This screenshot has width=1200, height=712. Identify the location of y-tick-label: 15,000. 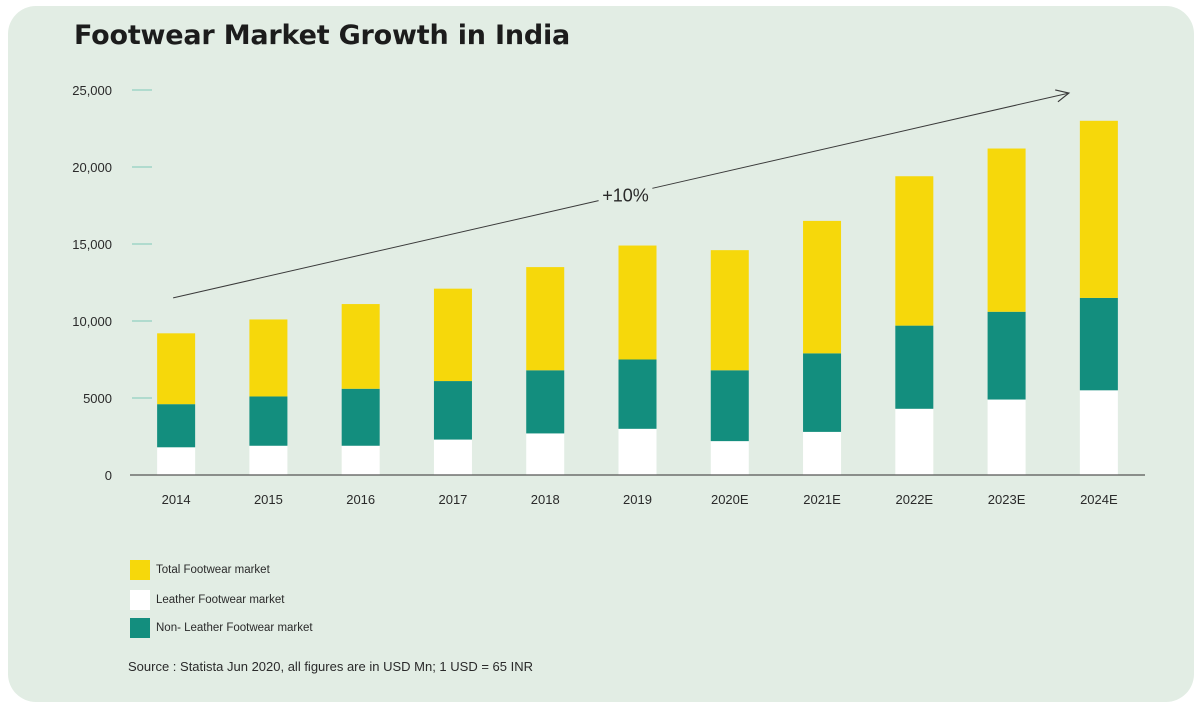
(92, 244).